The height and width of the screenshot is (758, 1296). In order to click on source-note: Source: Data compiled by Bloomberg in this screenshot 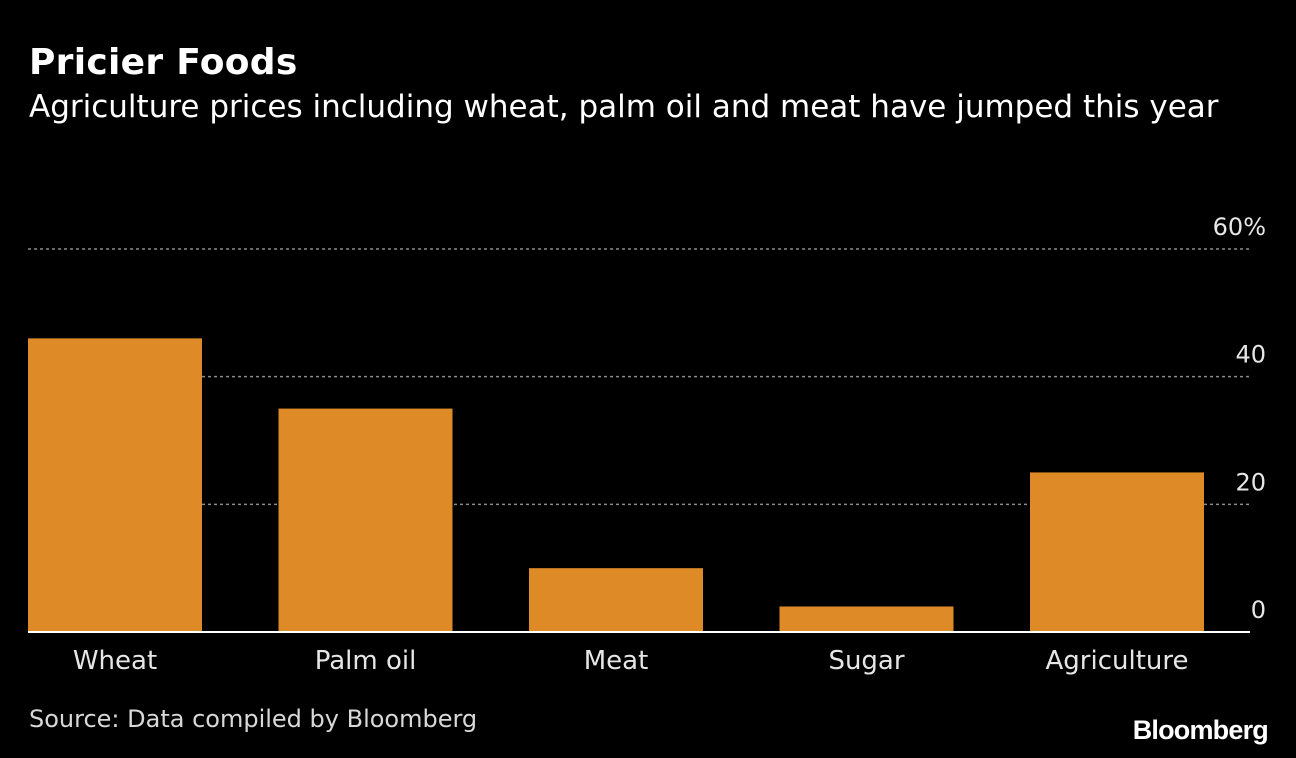, I will do `click(253, 719)`.